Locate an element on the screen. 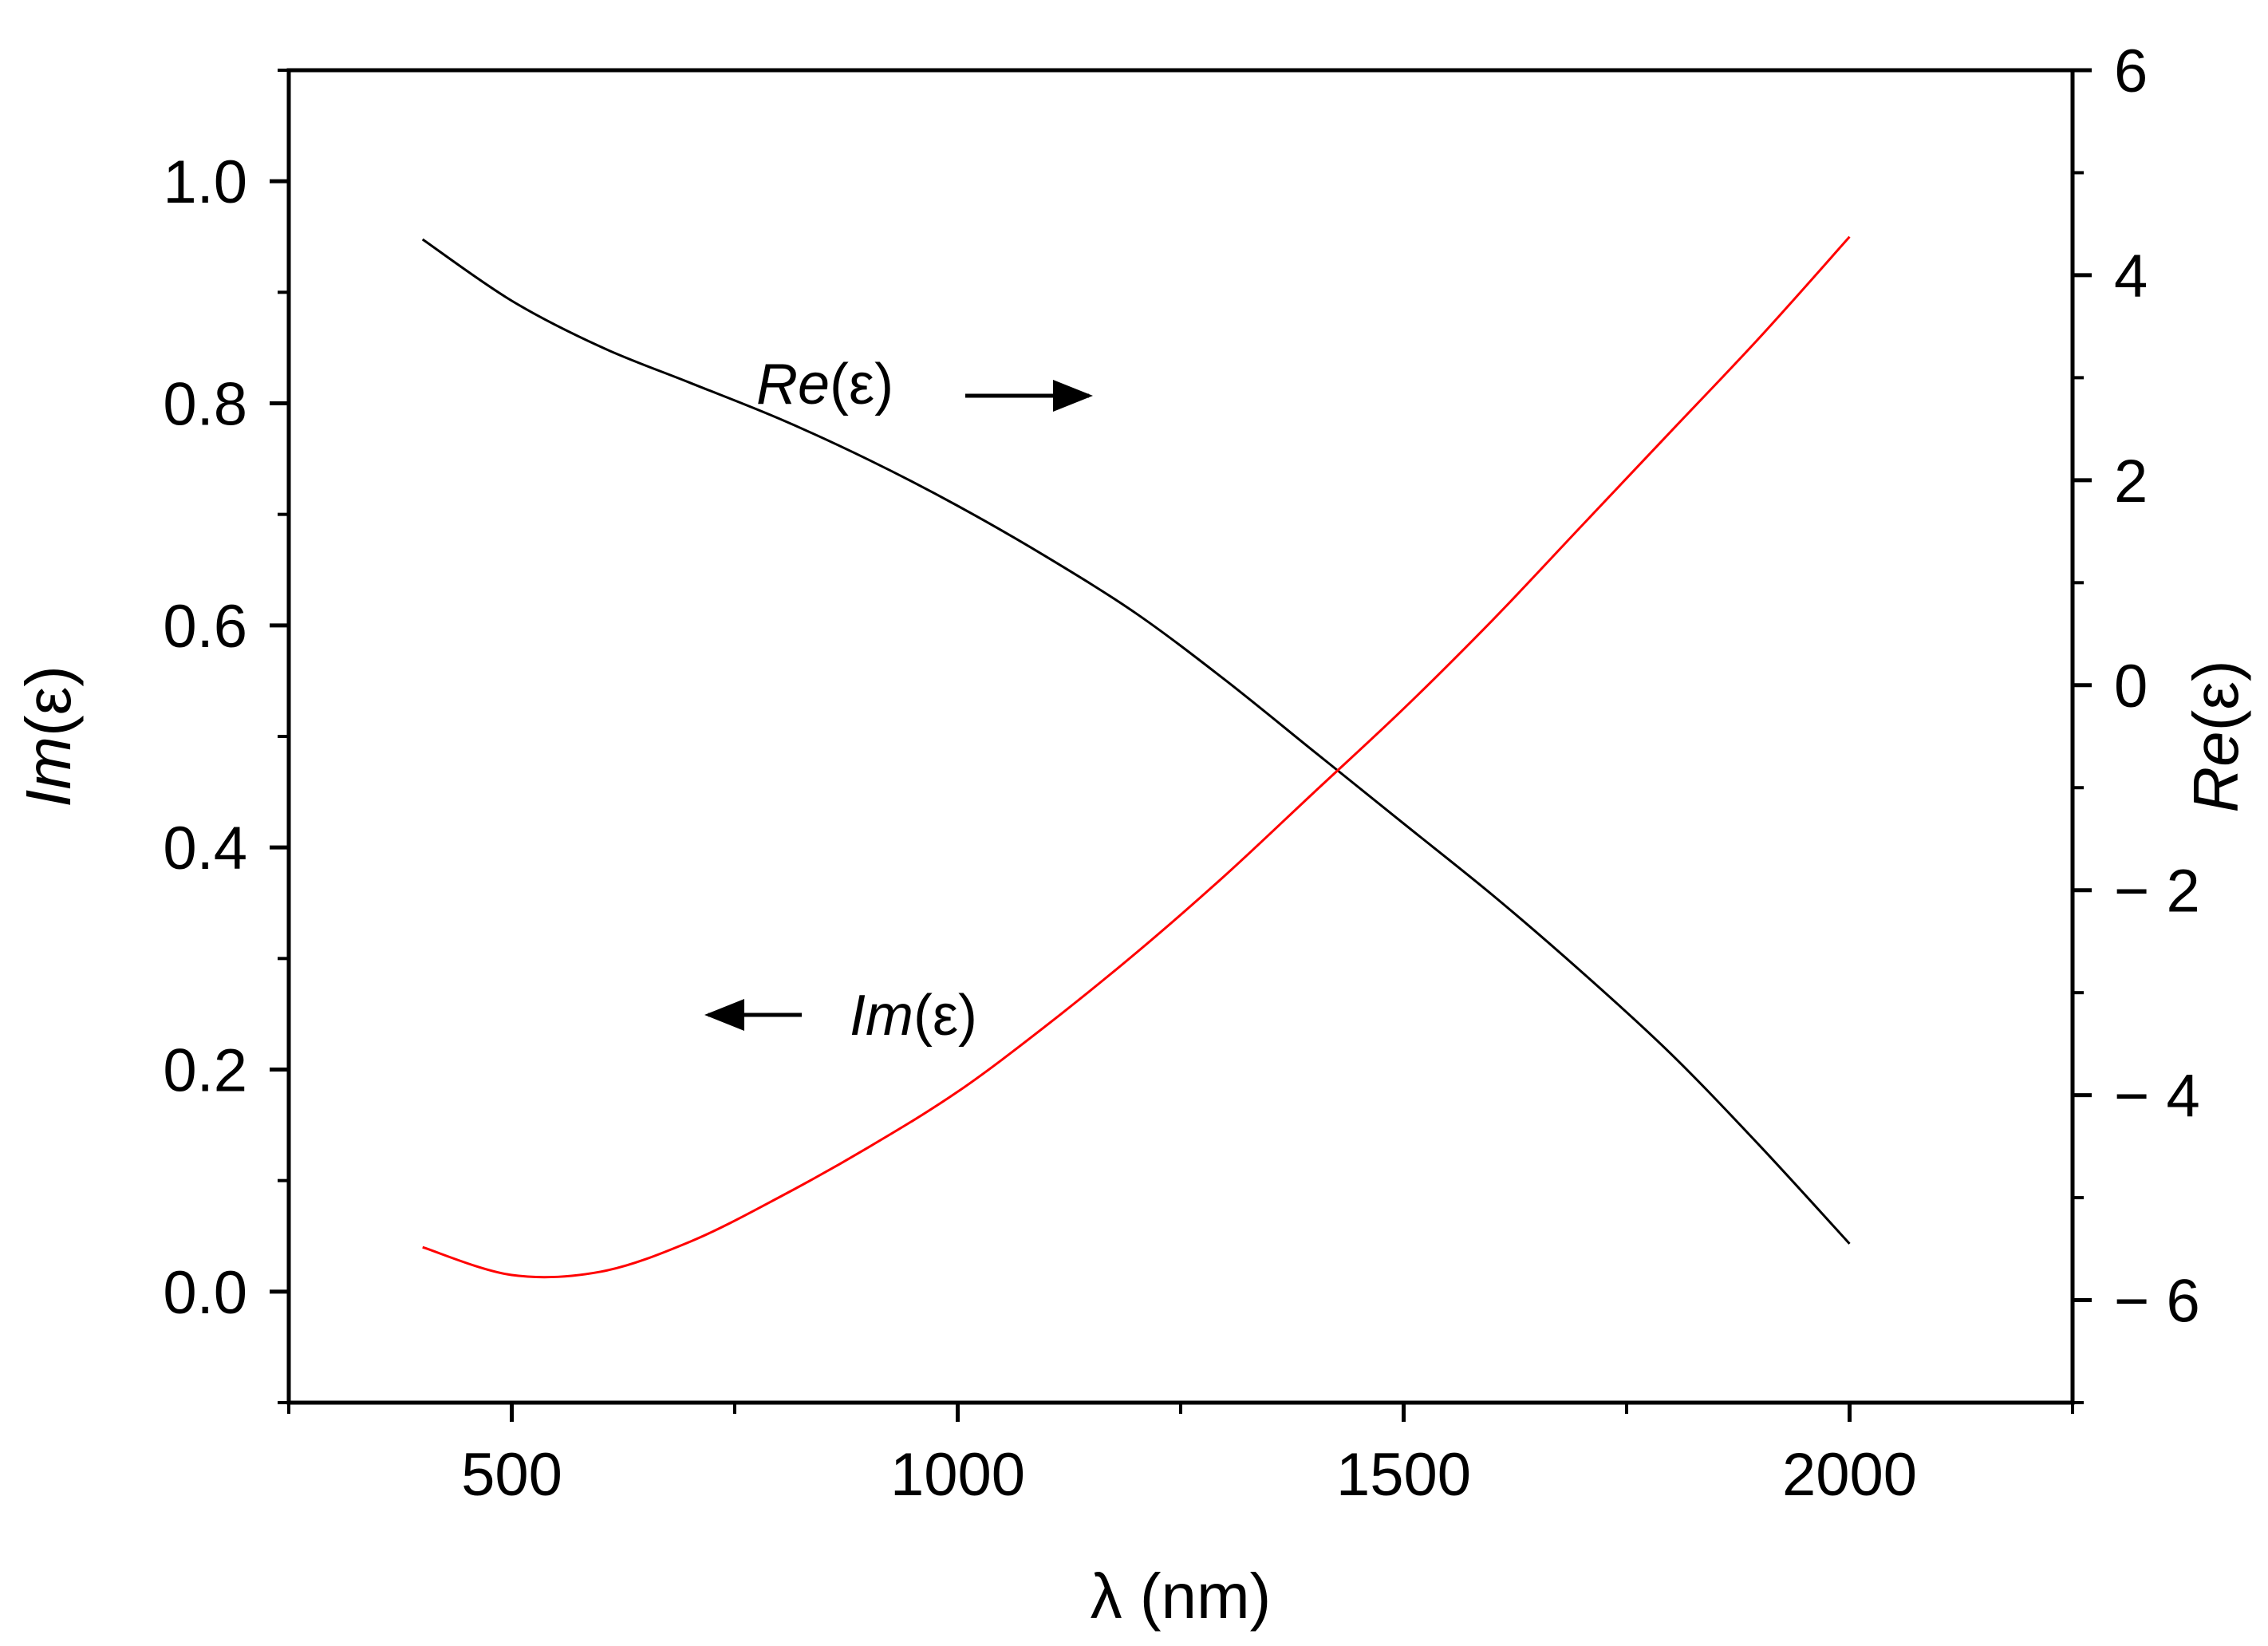 The width and height of the screenshot is (2268, 1646). right-axis-ticks: − 6 − 4 − 2 0 2 4 6 is located at coordinates (2136, 720).